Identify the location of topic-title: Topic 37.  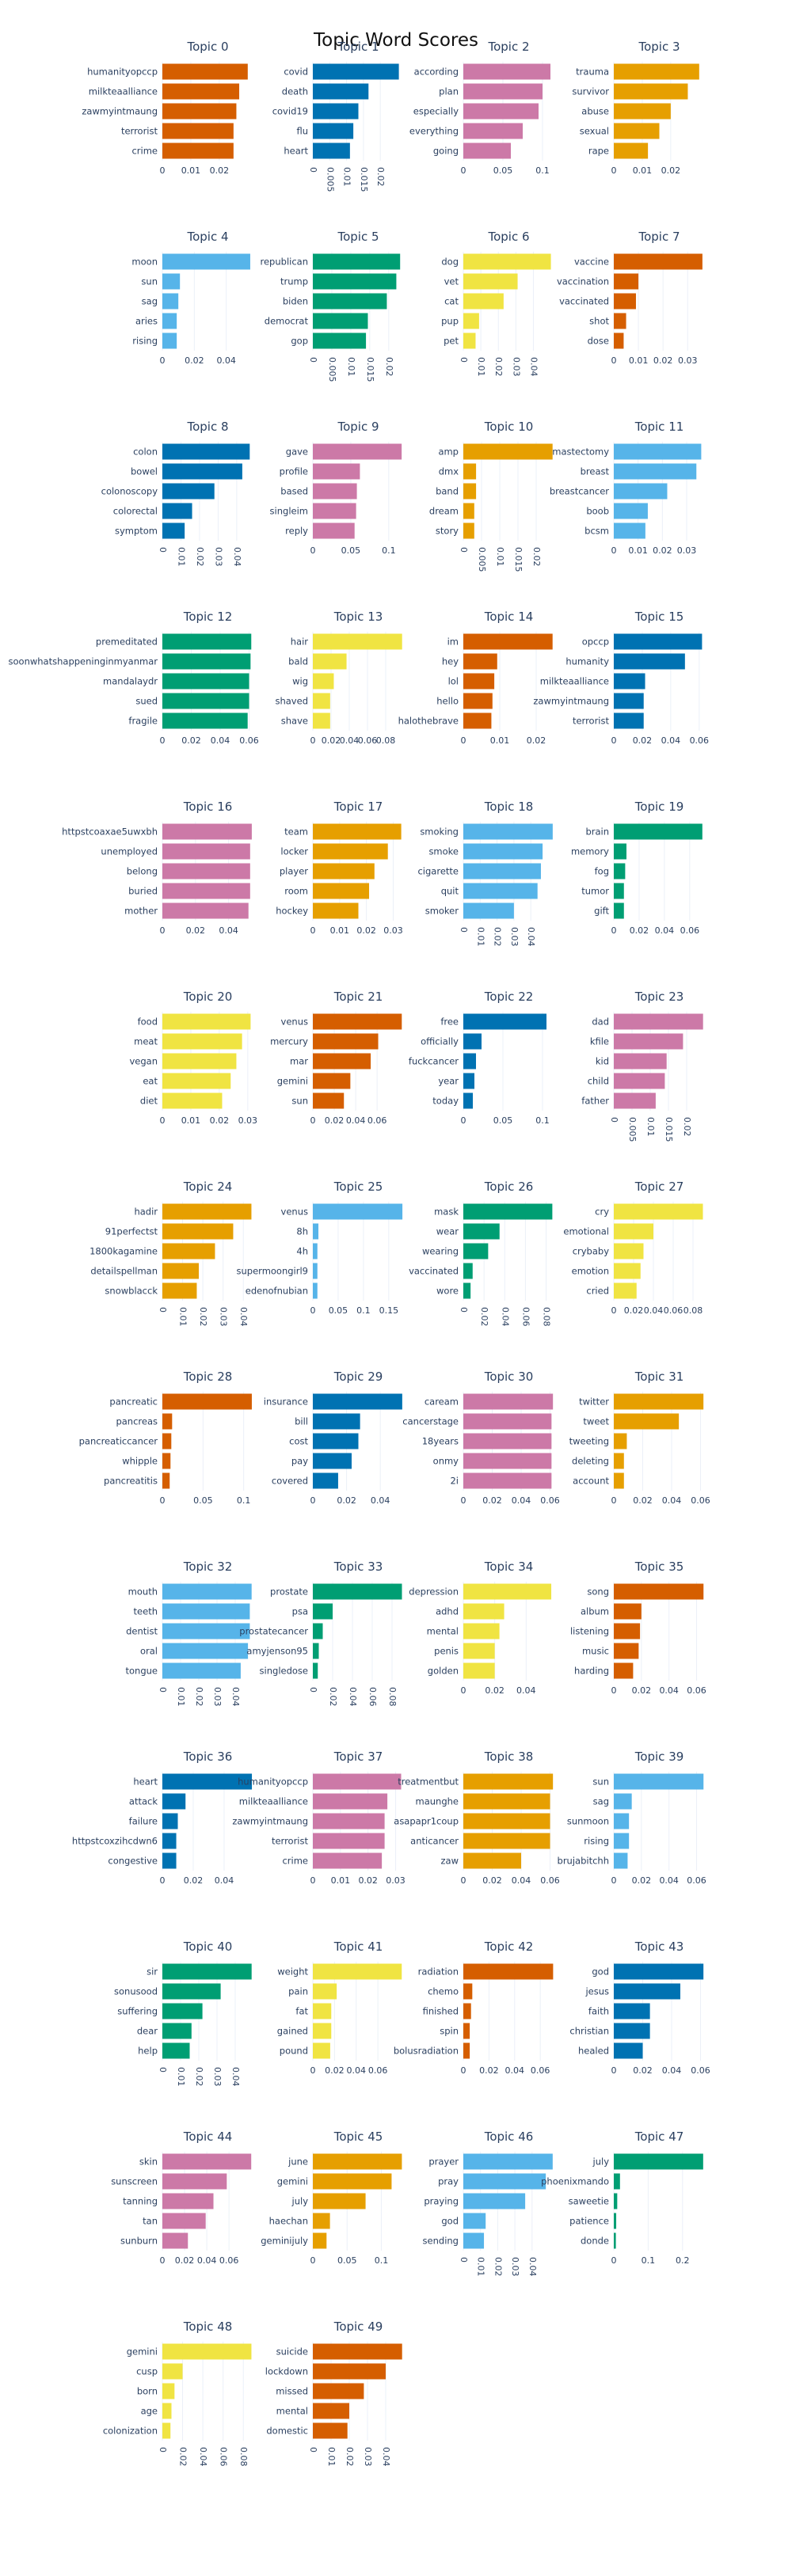
(358, 1757).